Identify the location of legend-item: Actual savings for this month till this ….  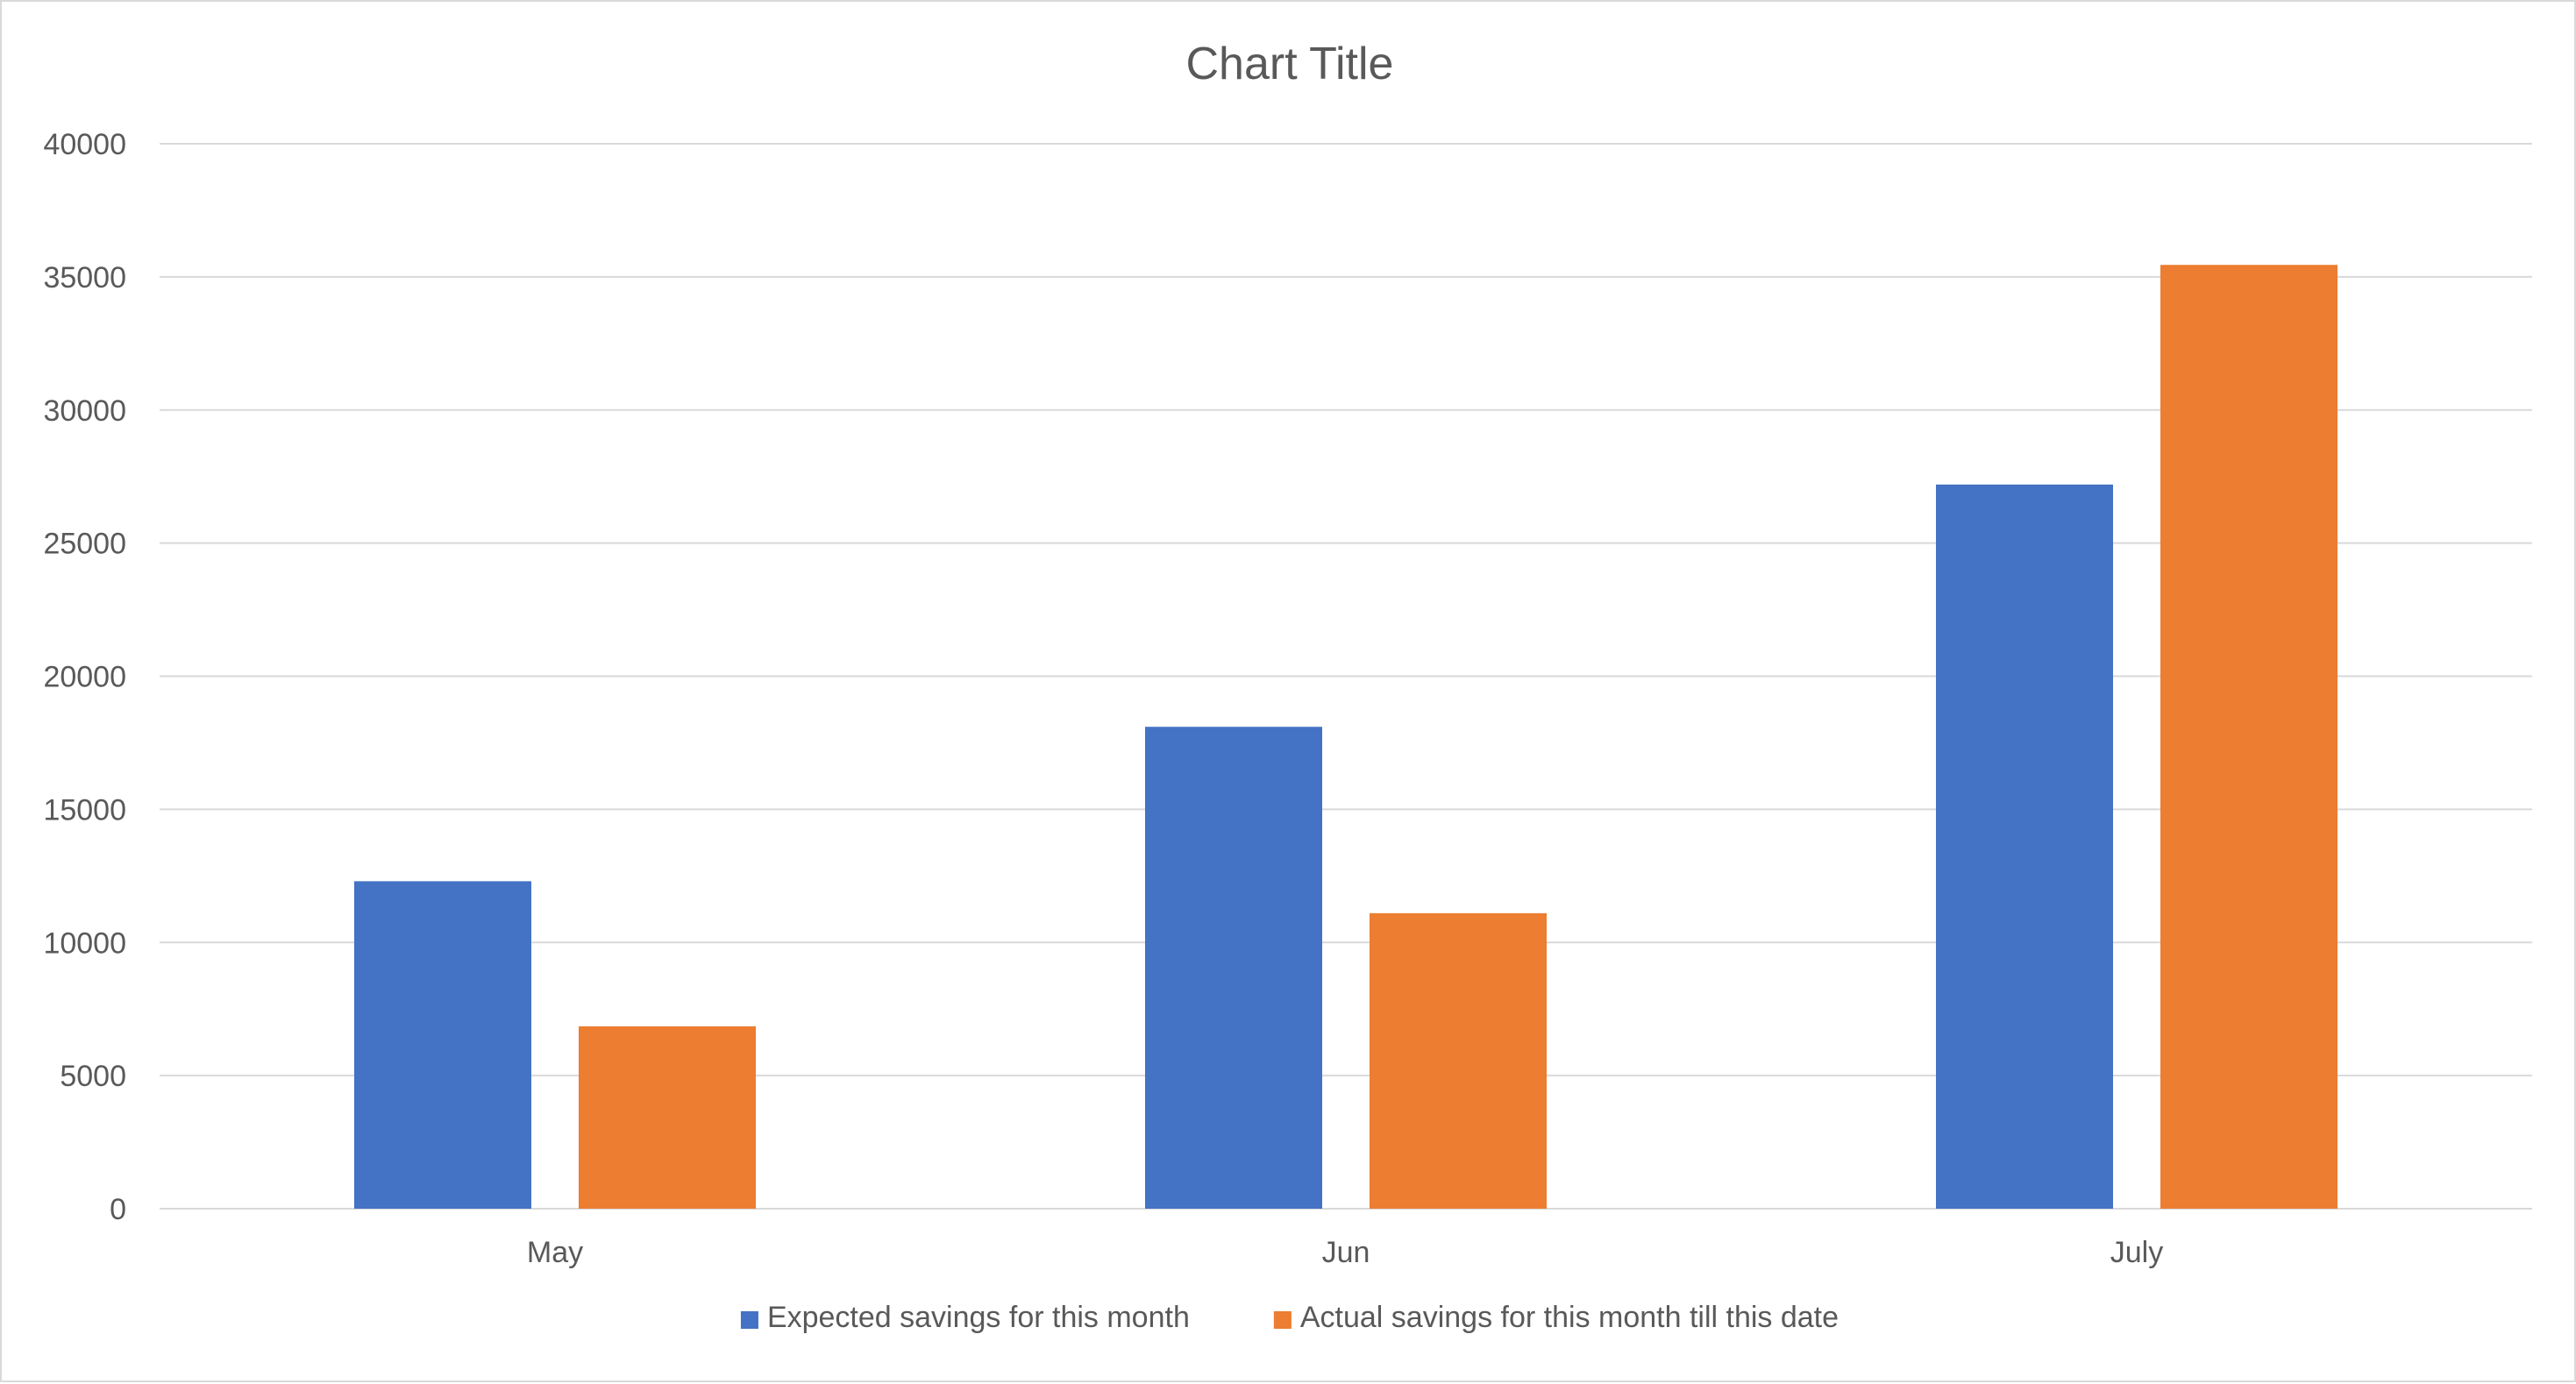
(1556, 1317).